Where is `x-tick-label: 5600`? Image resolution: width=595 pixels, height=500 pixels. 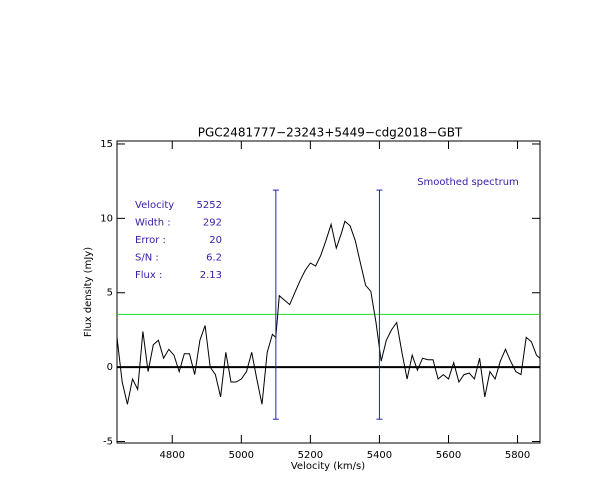 x-tick-label: 5600 is located at coordinates (448, 455).